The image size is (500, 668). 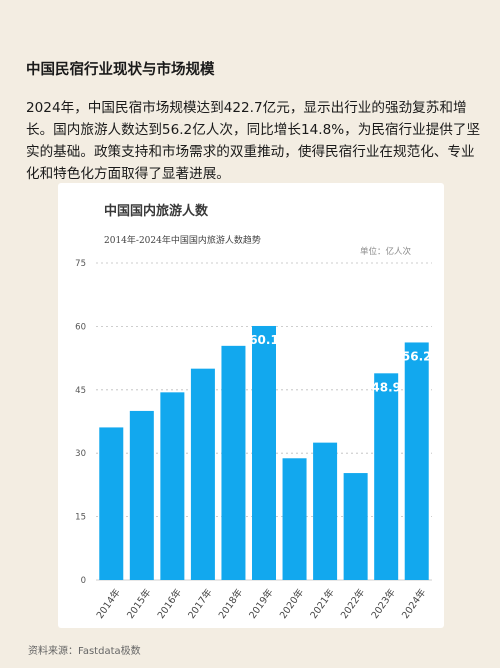 I want to click on x-tick-label: 2017年, so click(x=199, y=603).